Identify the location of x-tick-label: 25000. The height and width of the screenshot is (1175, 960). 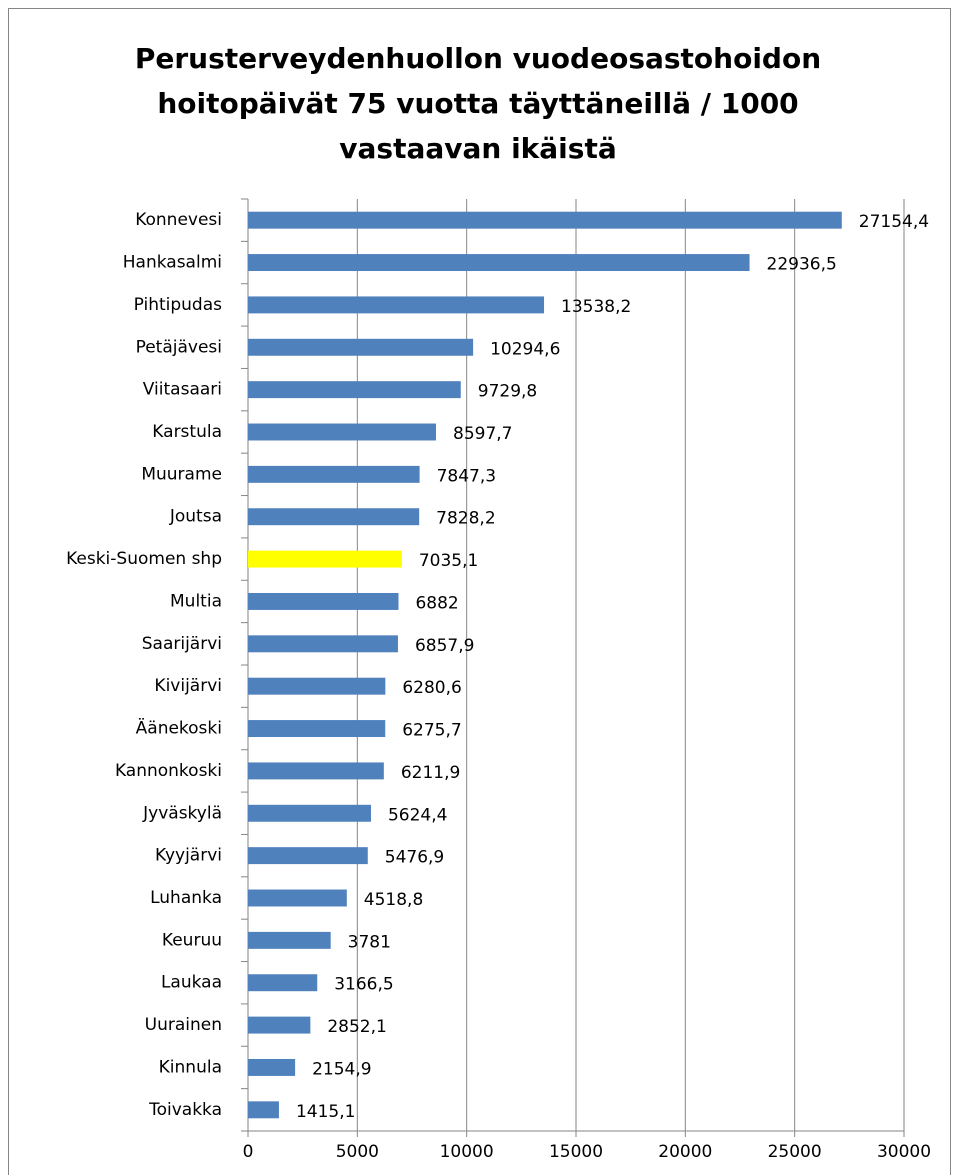
(795, 1152).